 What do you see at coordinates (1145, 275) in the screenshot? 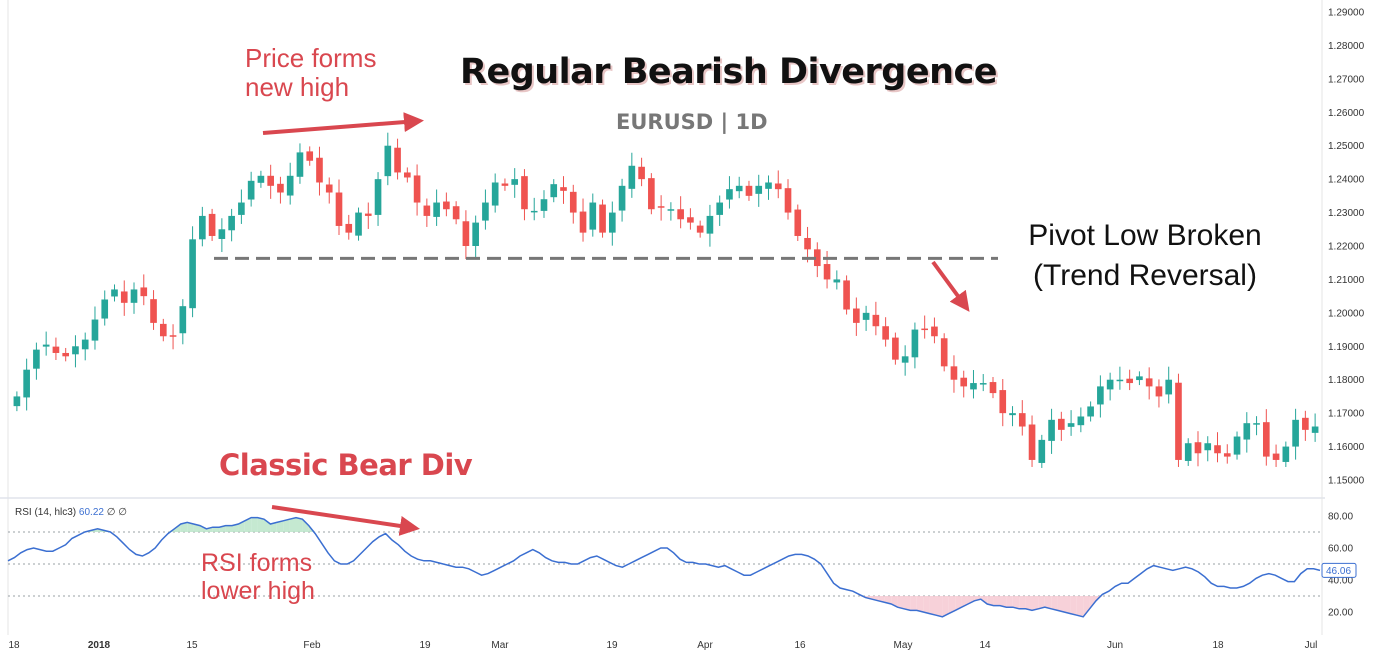
I see `pivot-line-2: (Trend Reversal)` at bounding box center [1145, 275].